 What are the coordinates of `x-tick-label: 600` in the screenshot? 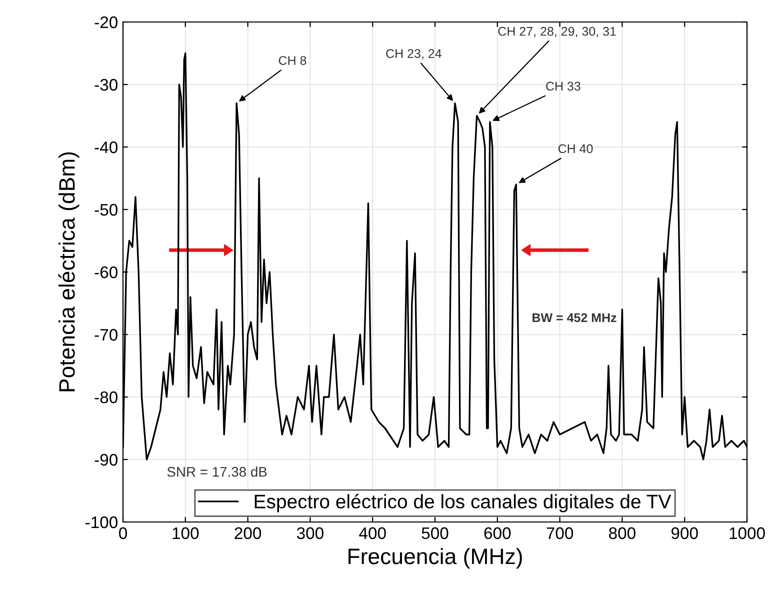 It's located at (497, 533).